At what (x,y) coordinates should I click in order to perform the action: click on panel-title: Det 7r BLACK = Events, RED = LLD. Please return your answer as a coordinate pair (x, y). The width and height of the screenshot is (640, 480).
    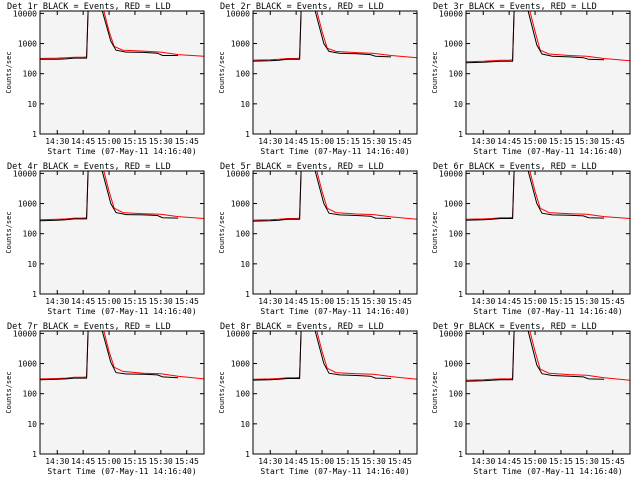
    Looking at the image, I should click on (89, 327).